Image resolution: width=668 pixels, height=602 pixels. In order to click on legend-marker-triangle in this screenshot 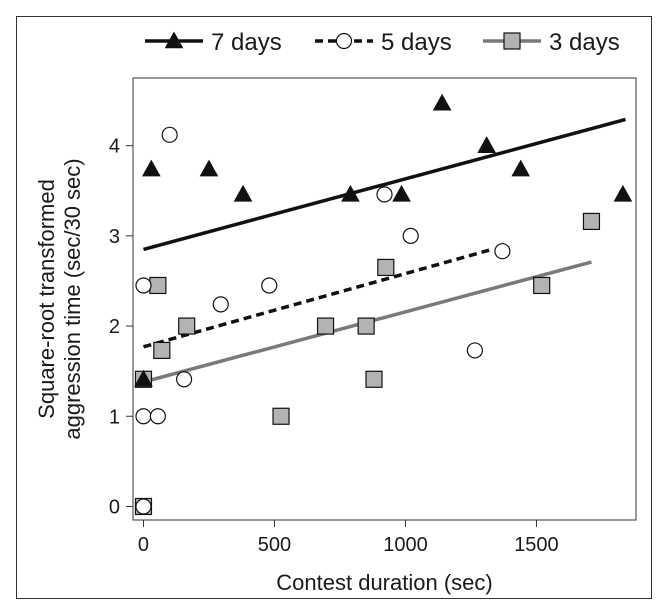, I will do `click(174, 40)`.